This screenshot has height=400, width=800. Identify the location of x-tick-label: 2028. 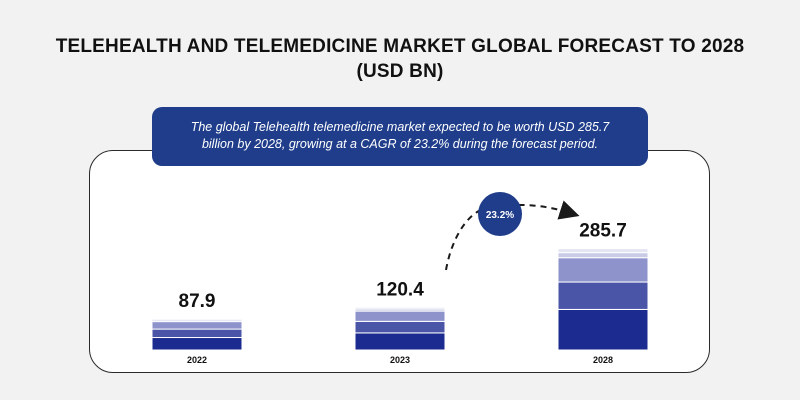
(603, 360).